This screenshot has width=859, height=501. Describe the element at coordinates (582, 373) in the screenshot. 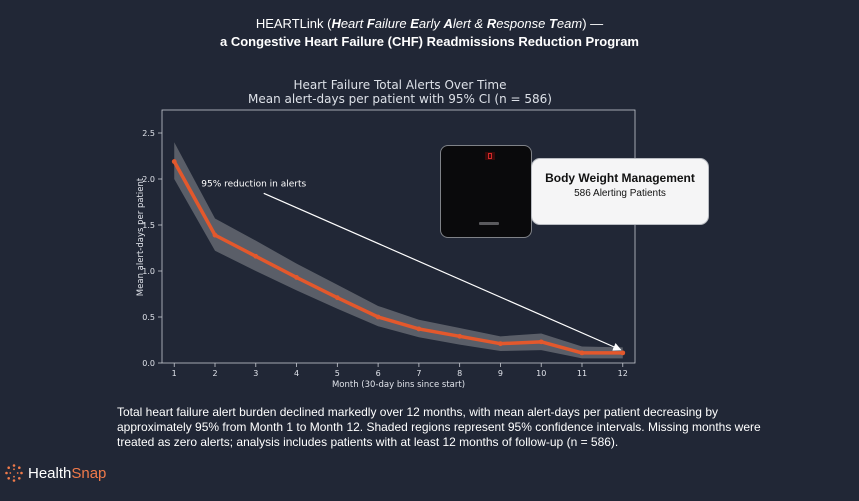

I see `x-tick-label: 11` at that location.